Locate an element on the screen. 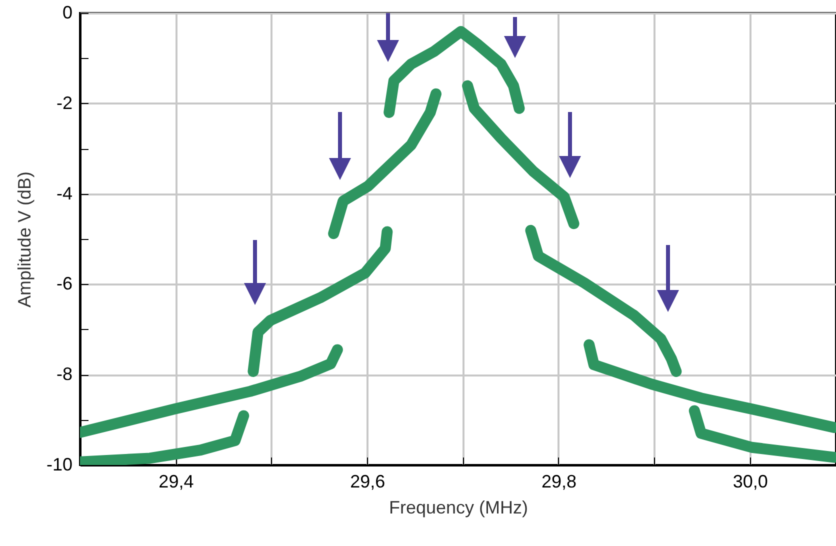  y-tick-label: 0 is located at coordinates (67, 12).